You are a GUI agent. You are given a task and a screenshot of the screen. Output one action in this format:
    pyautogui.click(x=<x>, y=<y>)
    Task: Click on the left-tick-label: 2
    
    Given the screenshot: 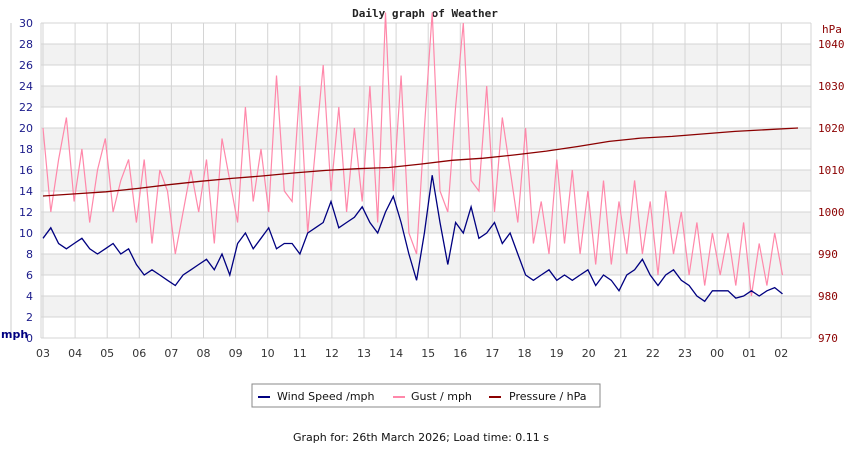 What is the action you would take?
    pyautogui.click(x=29, y=317)
    